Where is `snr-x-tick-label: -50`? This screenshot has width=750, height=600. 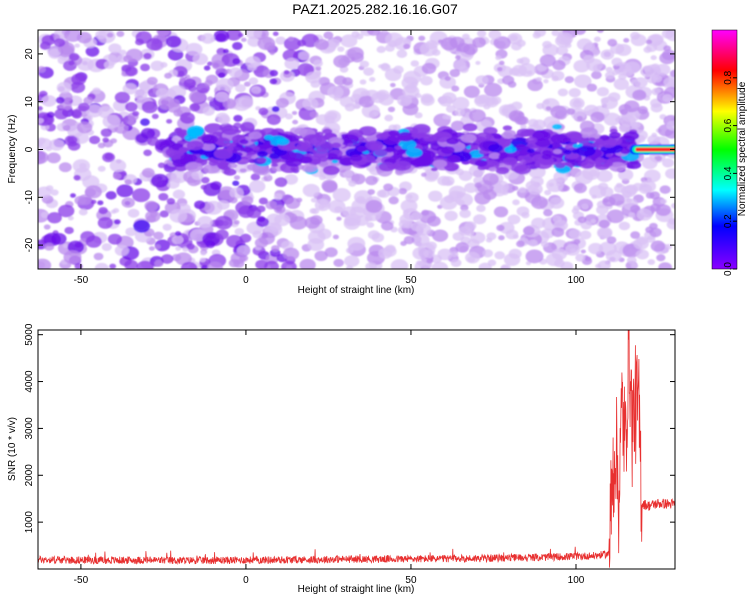 snr-x-tick-label: -50 is located at coordinates (81, 580).